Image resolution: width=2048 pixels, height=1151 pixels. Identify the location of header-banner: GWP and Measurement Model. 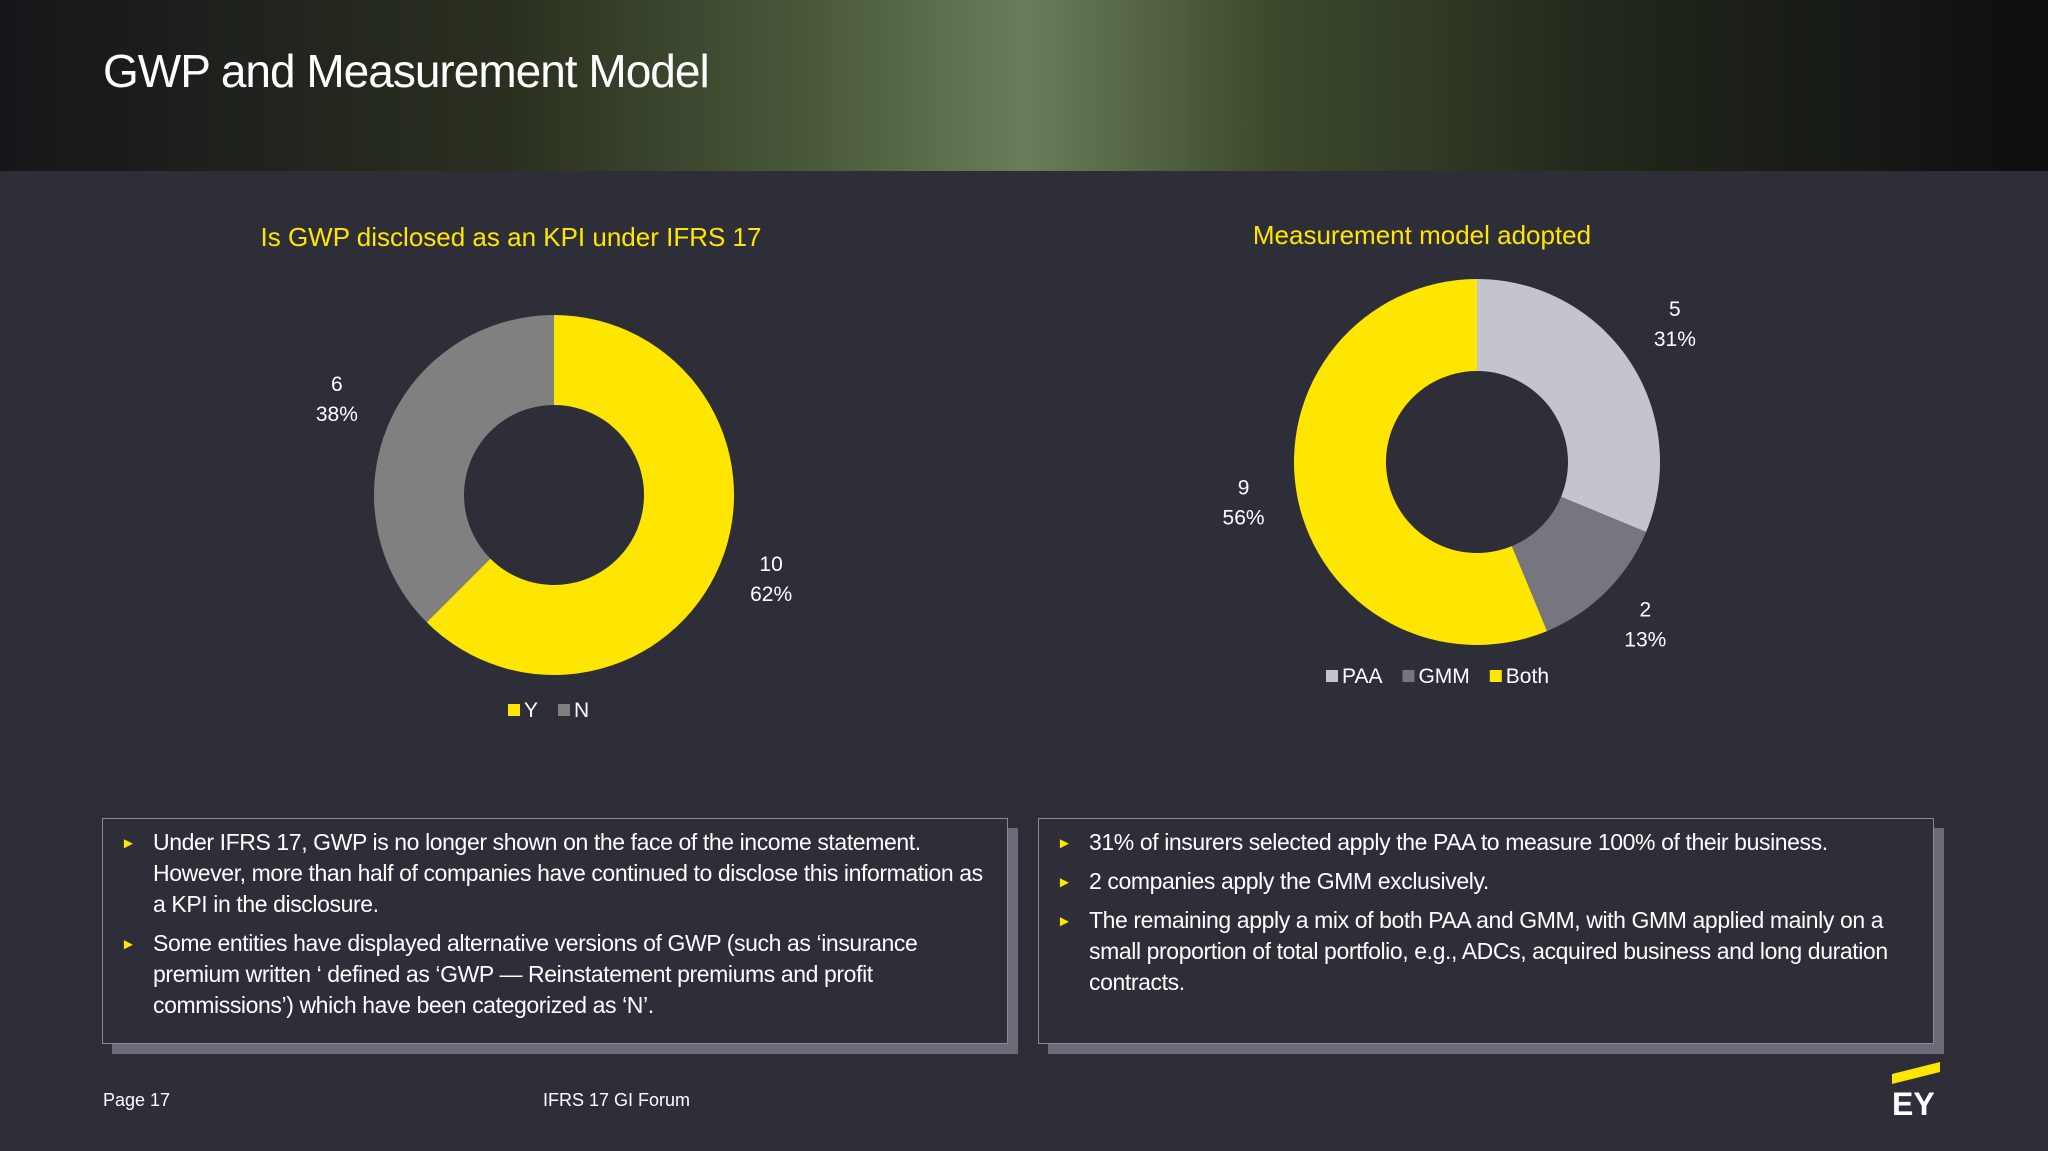
(1024, 85).